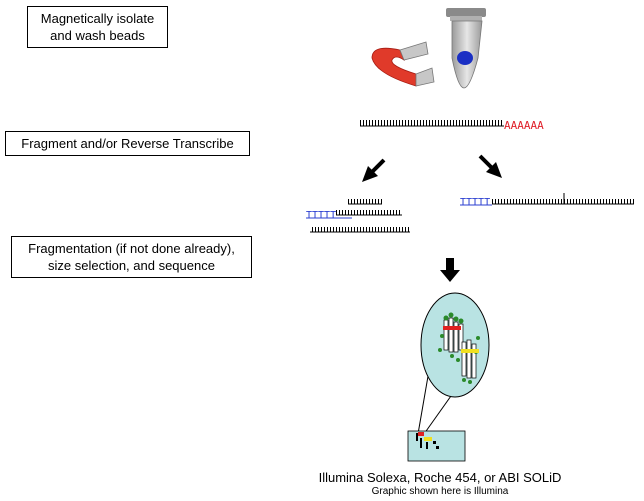 This screenshot has height=501, width=644. What do you see at coordinates (490, 166) in the screenshot?
I see `arrow-right-icon` at bounding box center [490, 166].